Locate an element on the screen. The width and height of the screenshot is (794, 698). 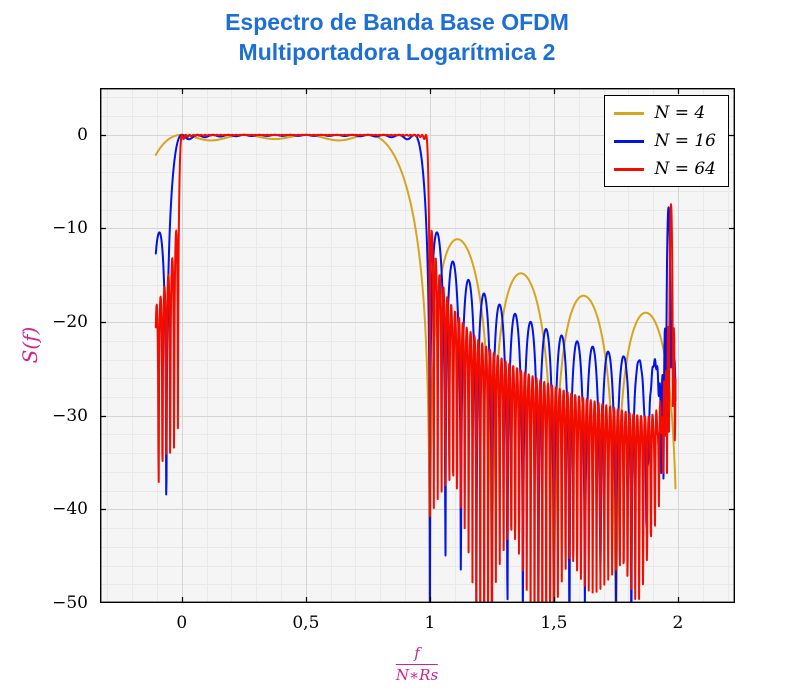
y-tick-label: 0 is located at coordinates (82, 134).